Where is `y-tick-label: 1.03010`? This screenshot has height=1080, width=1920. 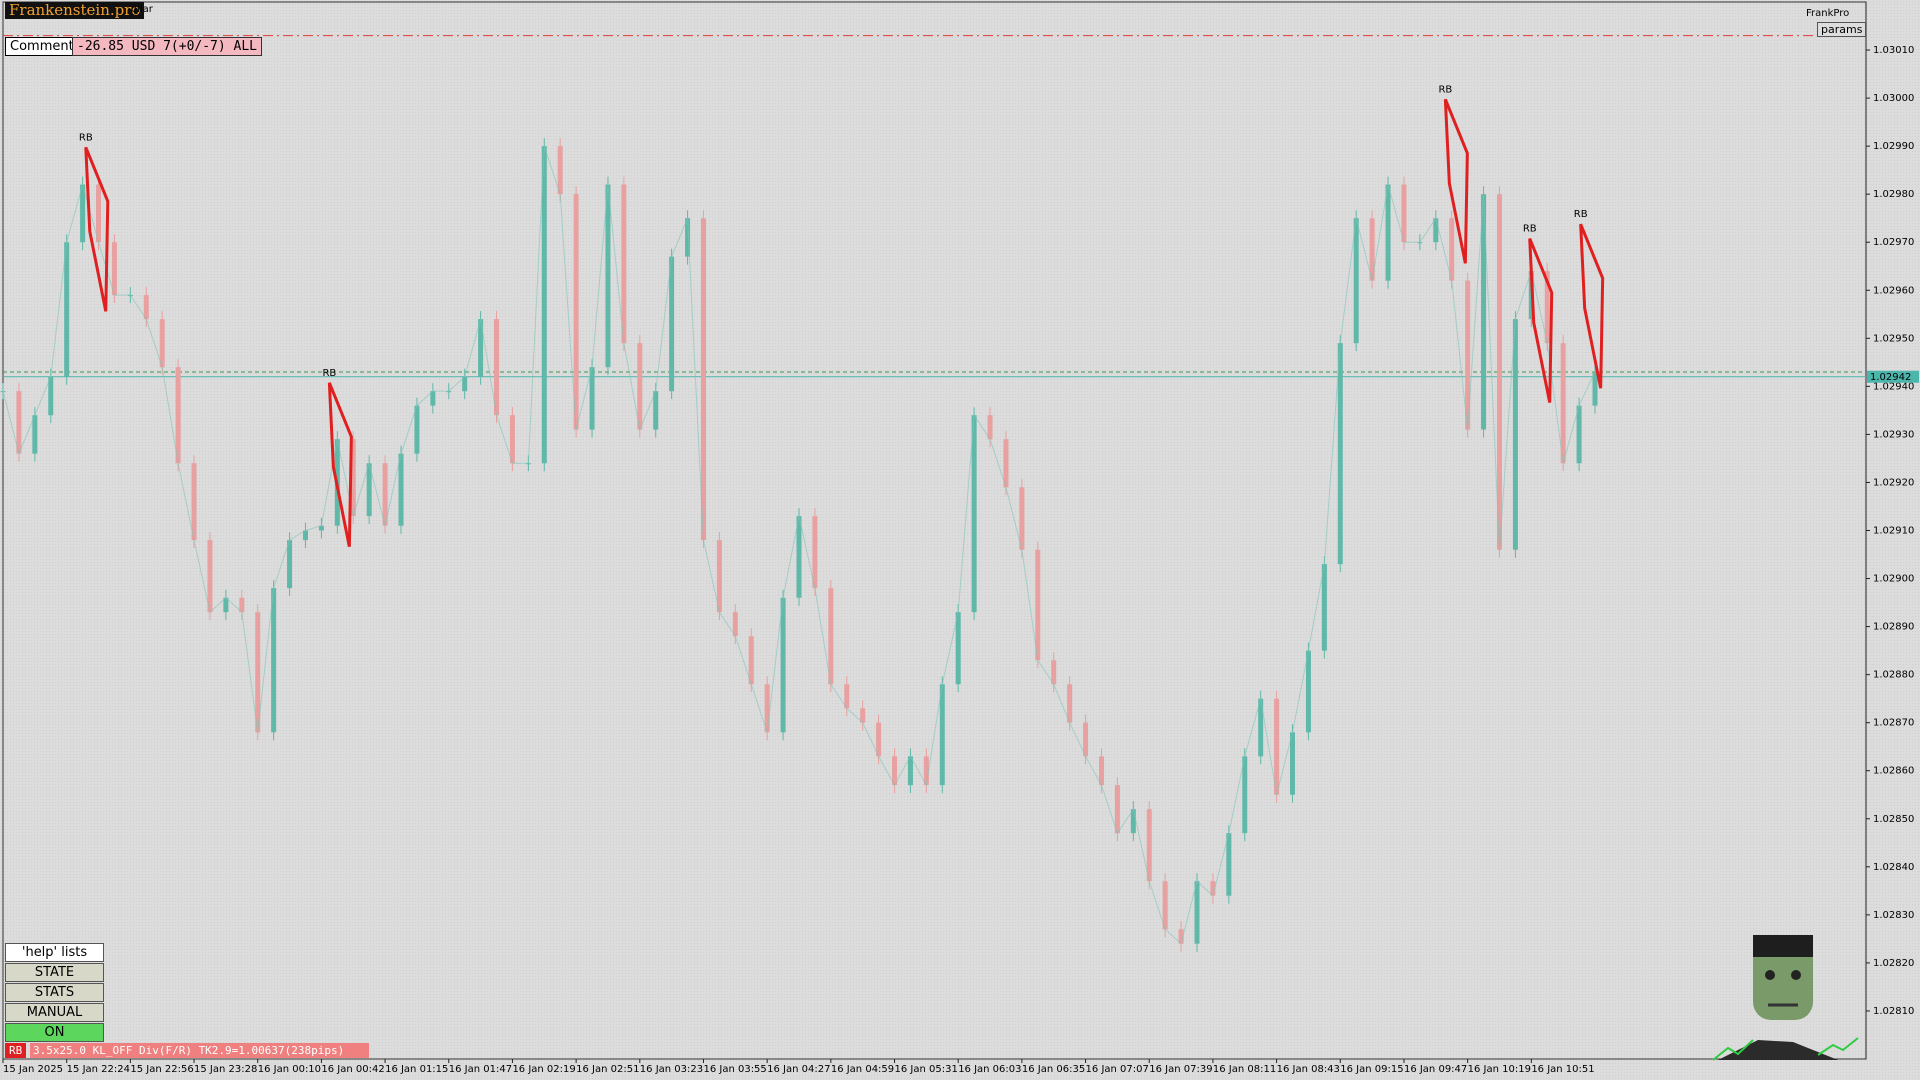 y-tick-label: 1.03010 is located at coordinates (1893, 50).